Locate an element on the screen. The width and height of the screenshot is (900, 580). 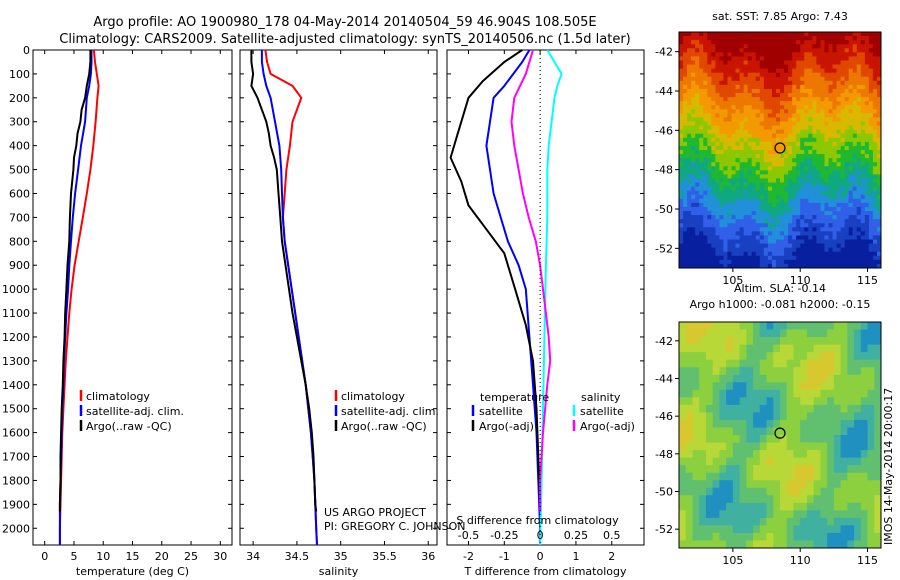
x-tick-label: 34 is located at coordinates (253, 556).